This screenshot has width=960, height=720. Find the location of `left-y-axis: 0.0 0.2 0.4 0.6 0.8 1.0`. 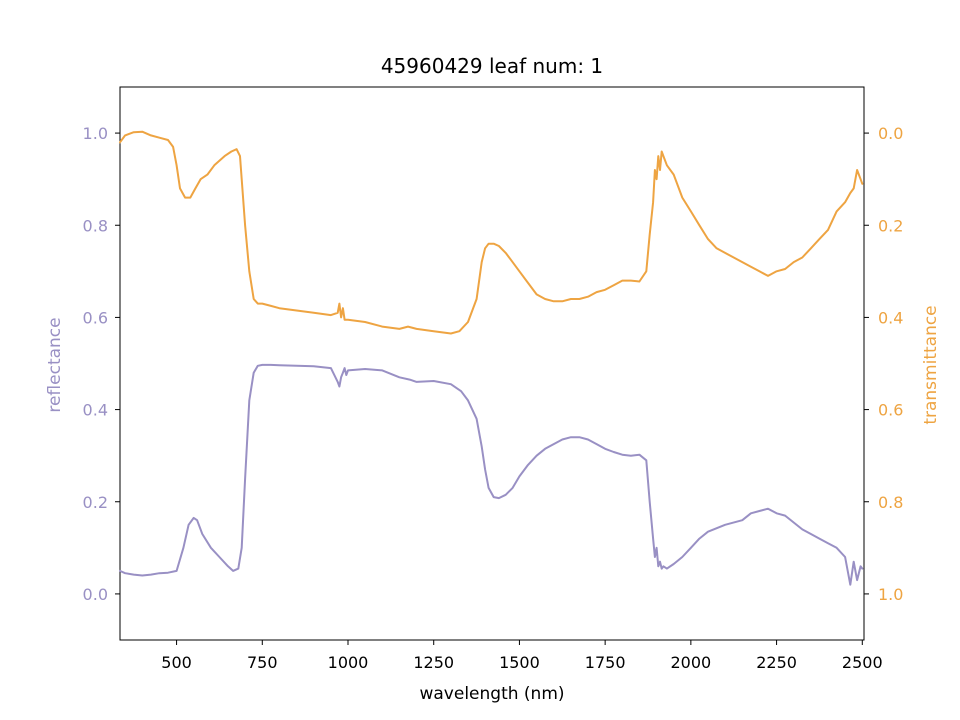

left-y-axis: 0.0 0.2 0.4 0.6 0.8 1.0 is located at coordinates (101, 364).